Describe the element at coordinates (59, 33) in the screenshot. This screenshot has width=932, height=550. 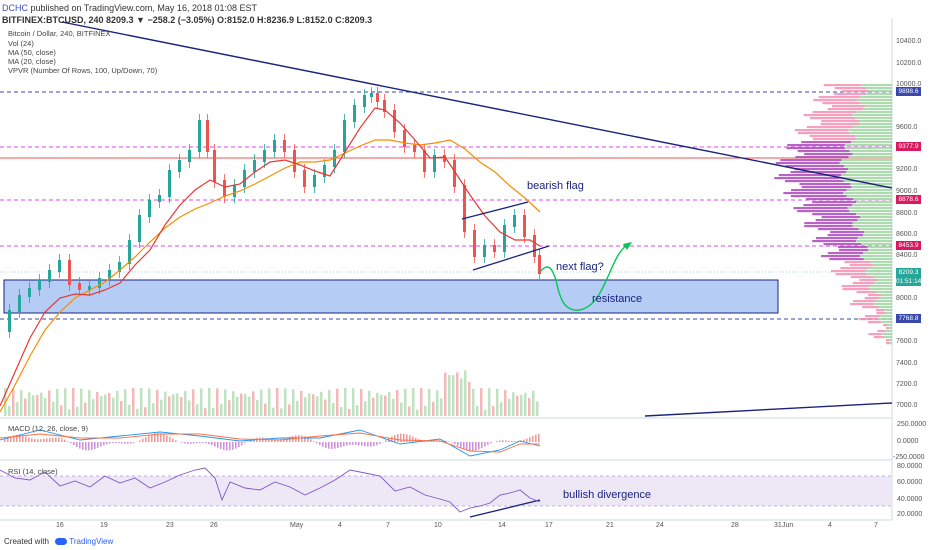
I see `symbol-title: Bitcoin / Dollar, 240, BITFINEX` at that location.